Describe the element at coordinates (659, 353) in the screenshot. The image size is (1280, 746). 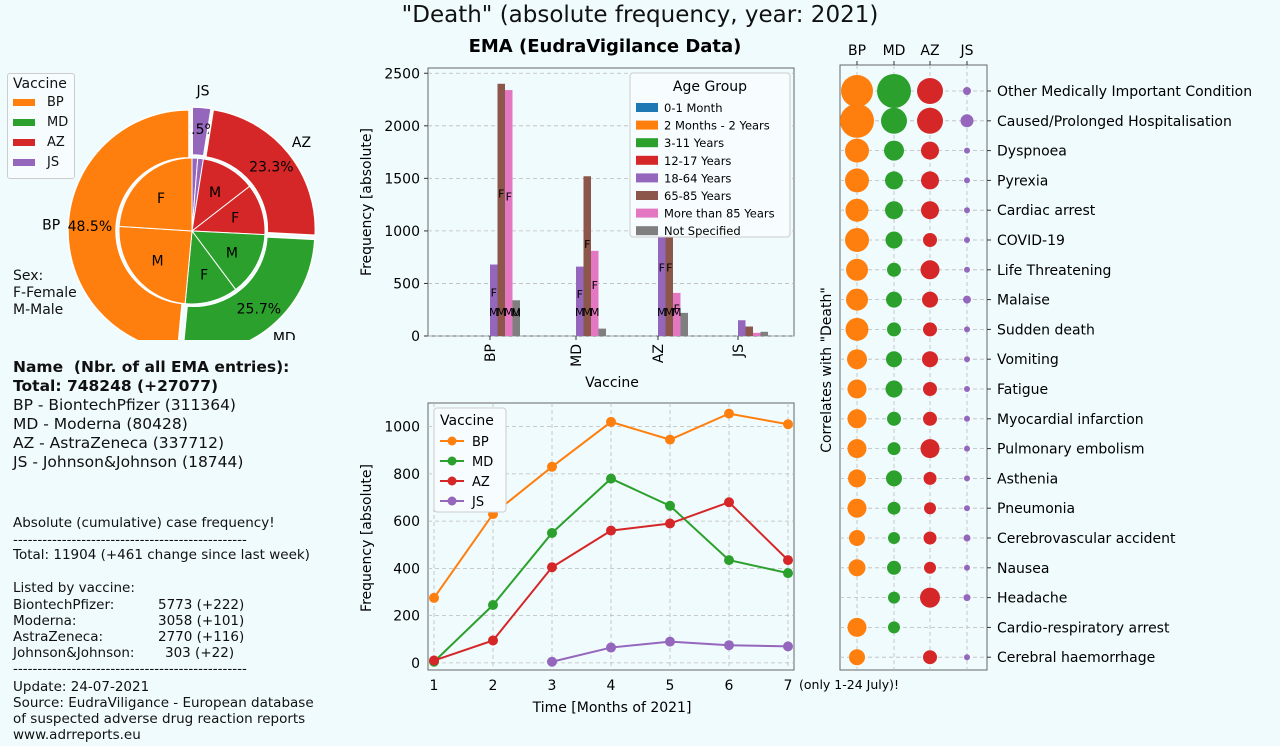
I see `bar-x-tick-label: AZ` at that location.